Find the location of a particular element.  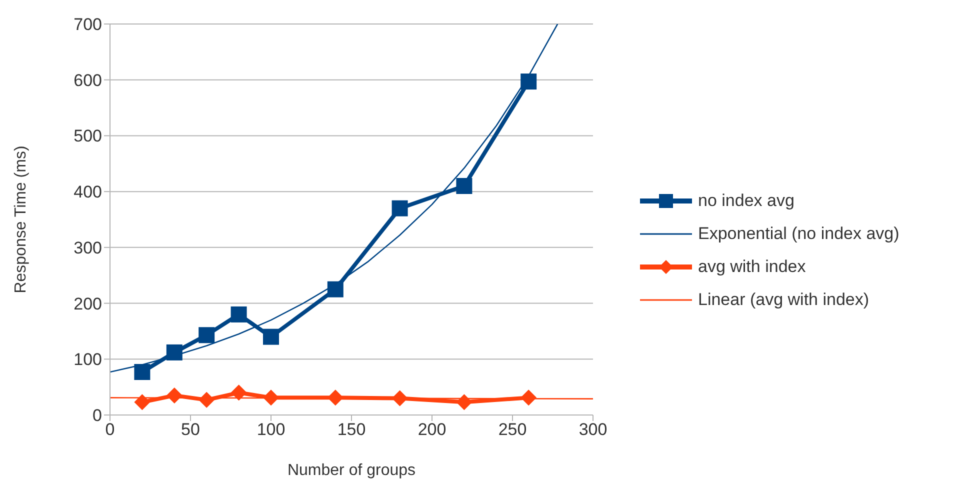

x-tick-label: 250 is located at coordinates (512, 430).